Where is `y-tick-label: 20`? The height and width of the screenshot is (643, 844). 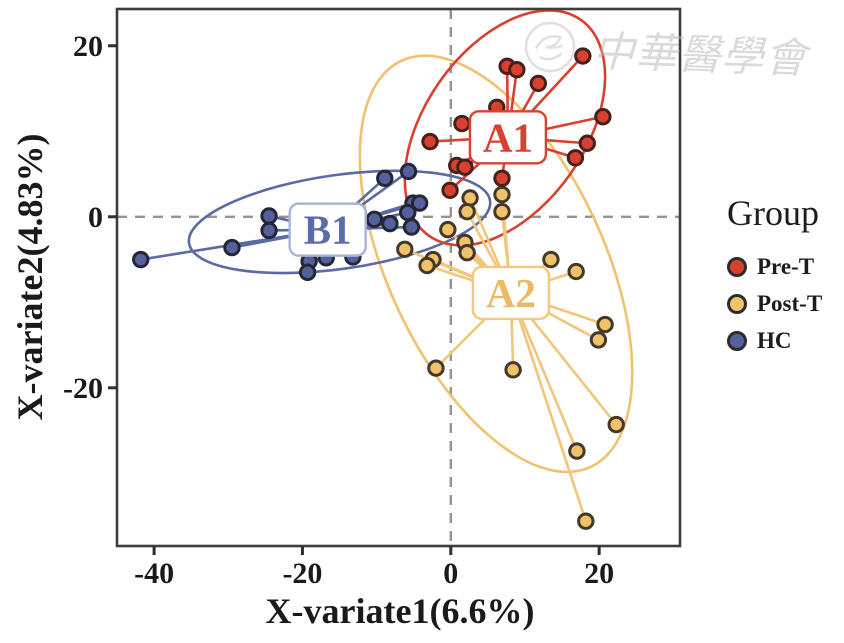
y-tick-label: 20 is located at coordinates (88, 46).